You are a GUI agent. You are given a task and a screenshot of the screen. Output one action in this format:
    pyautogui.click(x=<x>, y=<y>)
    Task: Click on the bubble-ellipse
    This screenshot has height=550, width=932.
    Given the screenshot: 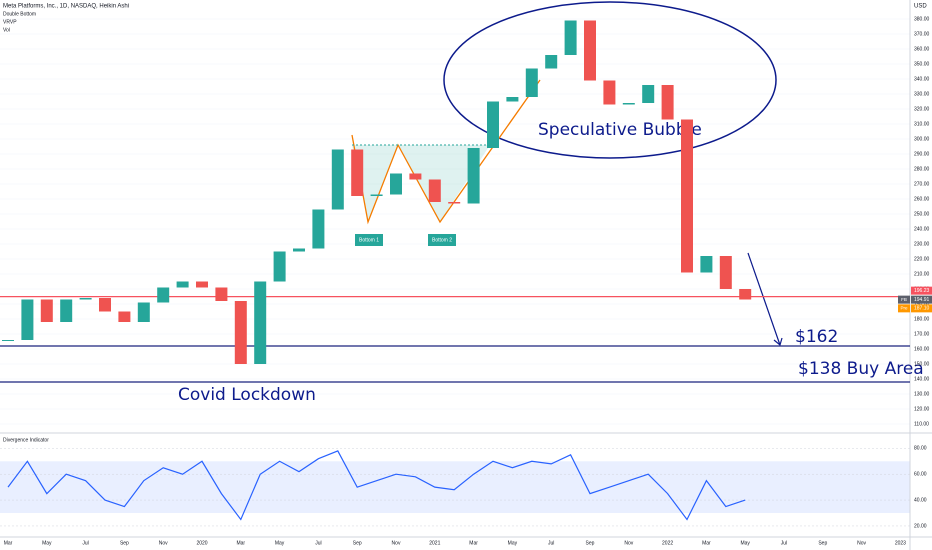 What is the action you would take?
    pyautogui.click(x=610, y=80)
    